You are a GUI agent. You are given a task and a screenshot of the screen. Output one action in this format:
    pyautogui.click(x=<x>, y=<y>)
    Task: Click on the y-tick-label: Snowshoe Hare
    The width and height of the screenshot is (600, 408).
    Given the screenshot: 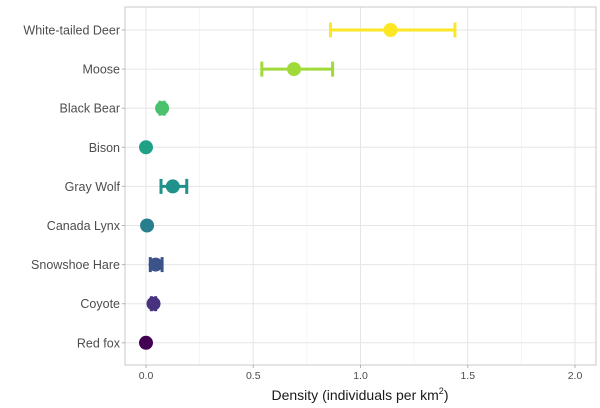 What is the action you would take?
    pyautogui.click(x=75, y=265)
    